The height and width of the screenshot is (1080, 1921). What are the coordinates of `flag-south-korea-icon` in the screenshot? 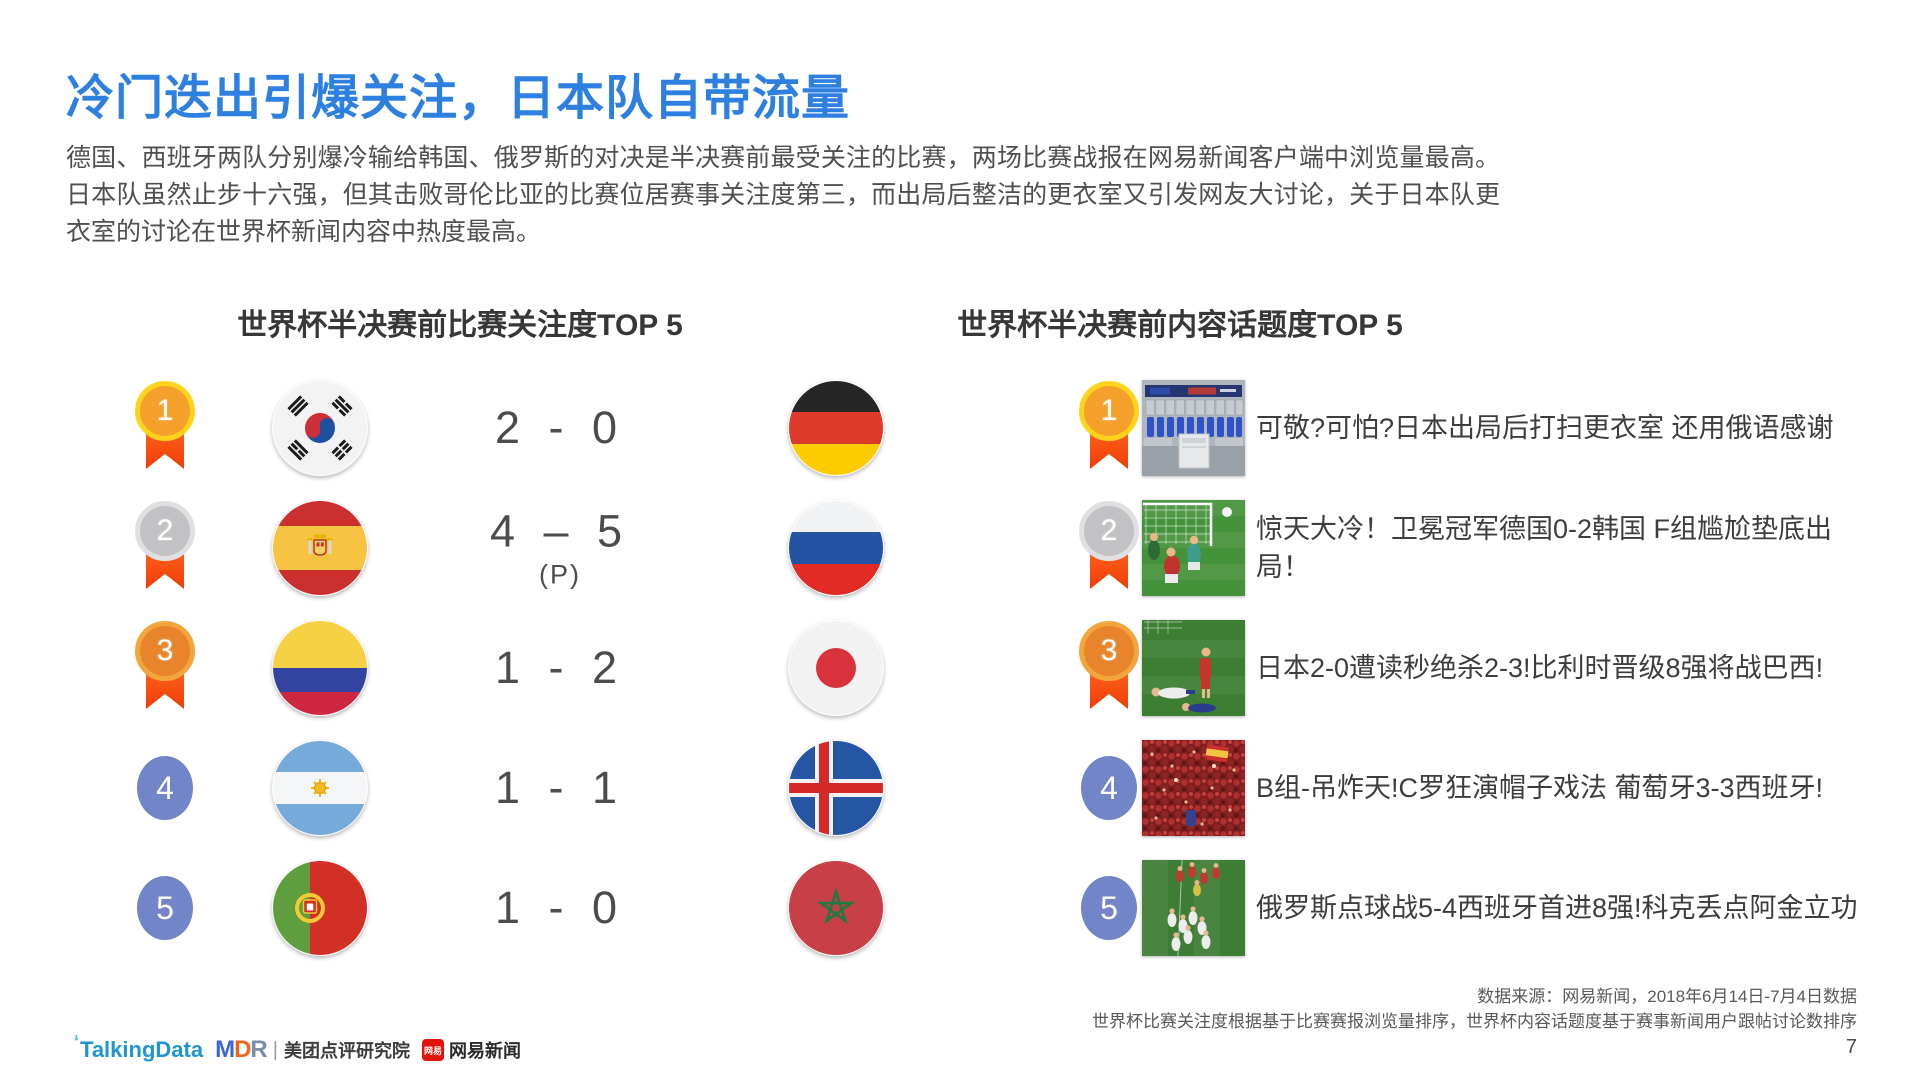 It's located at (320, 428).